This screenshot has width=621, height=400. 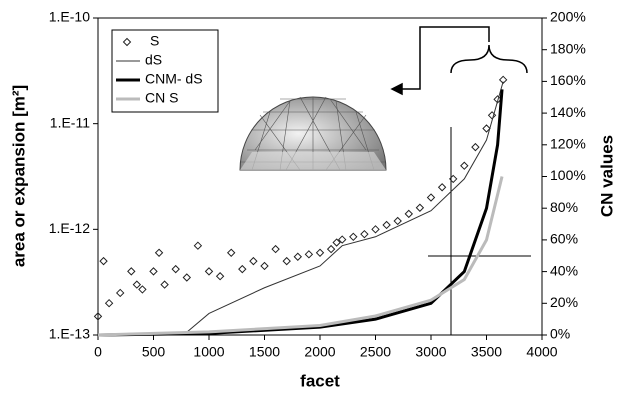 I want to click on x-tick-label: 3500, so click(x=486, y=352).